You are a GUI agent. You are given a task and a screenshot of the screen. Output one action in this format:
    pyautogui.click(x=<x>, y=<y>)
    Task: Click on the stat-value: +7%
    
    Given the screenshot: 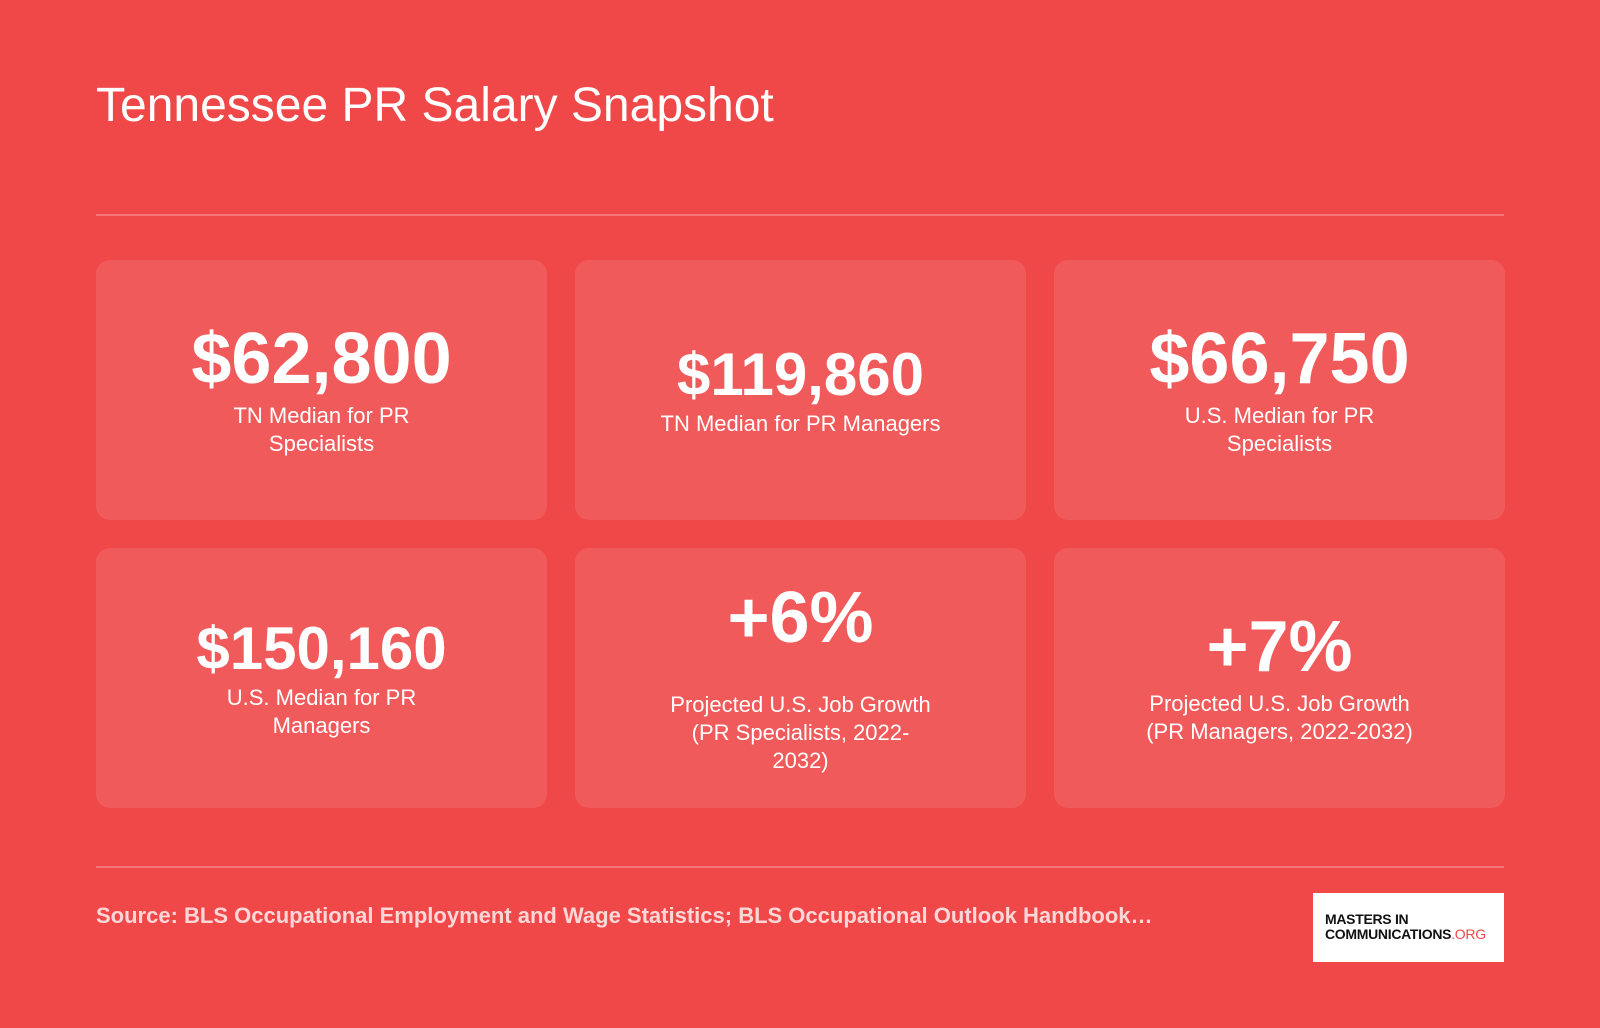 What is the action you would take?
    pyautogui.click(x=1279, y=647)
    